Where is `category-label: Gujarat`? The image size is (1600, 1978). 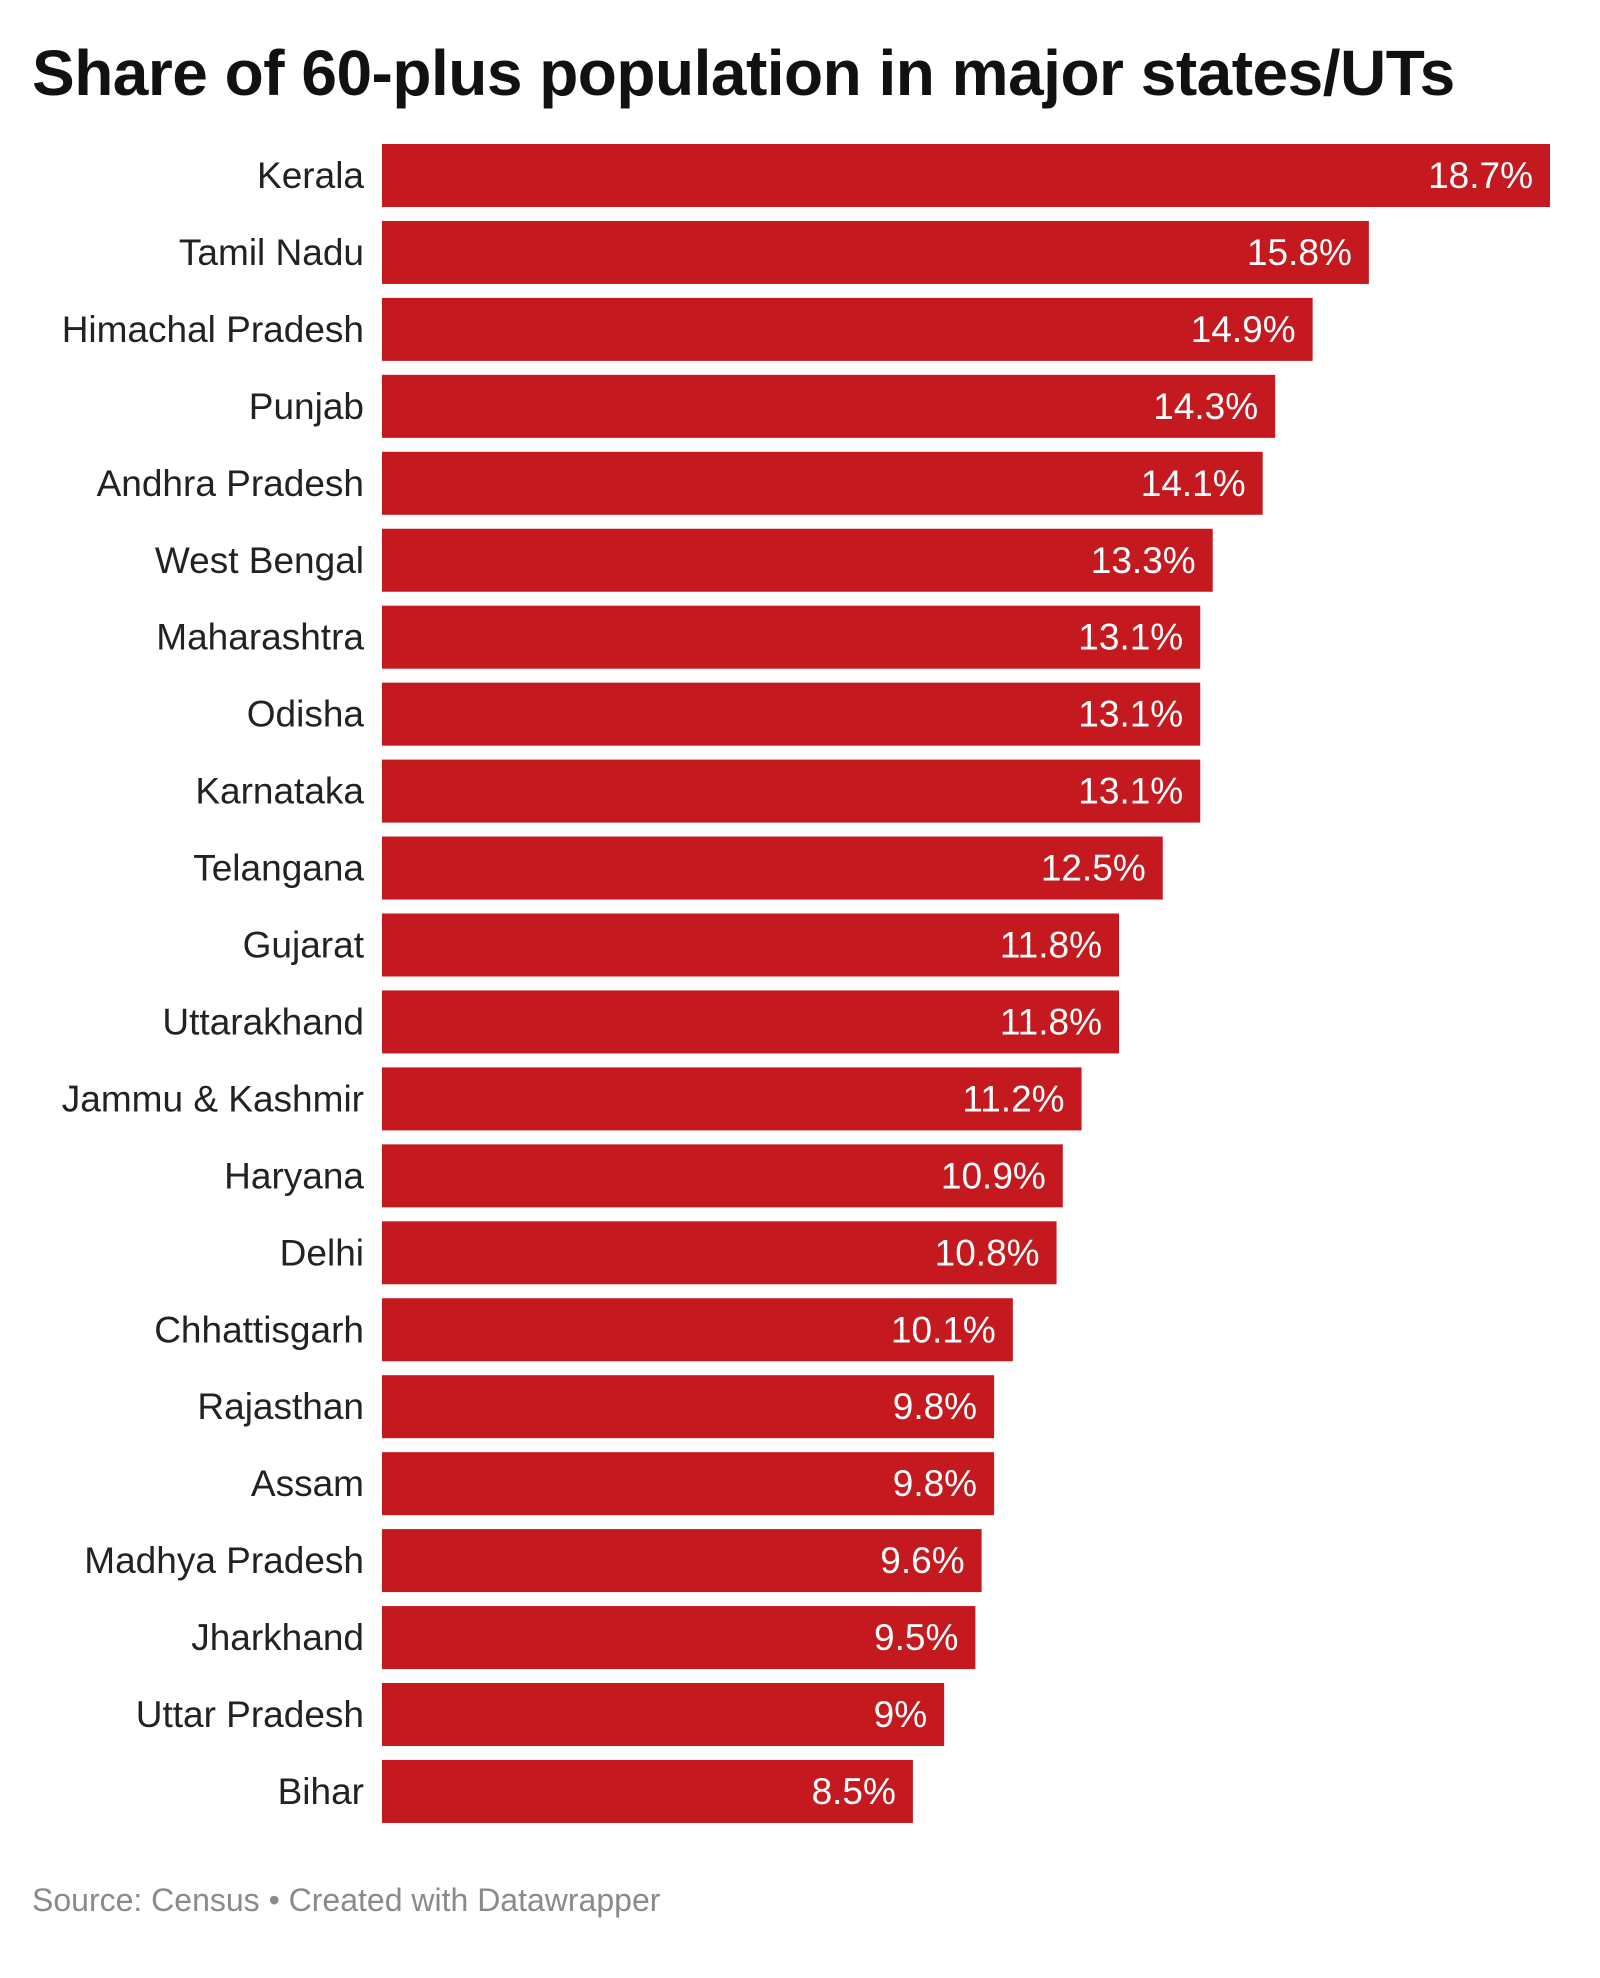 category-label: Gujarat is located at coordinates (304, 945).